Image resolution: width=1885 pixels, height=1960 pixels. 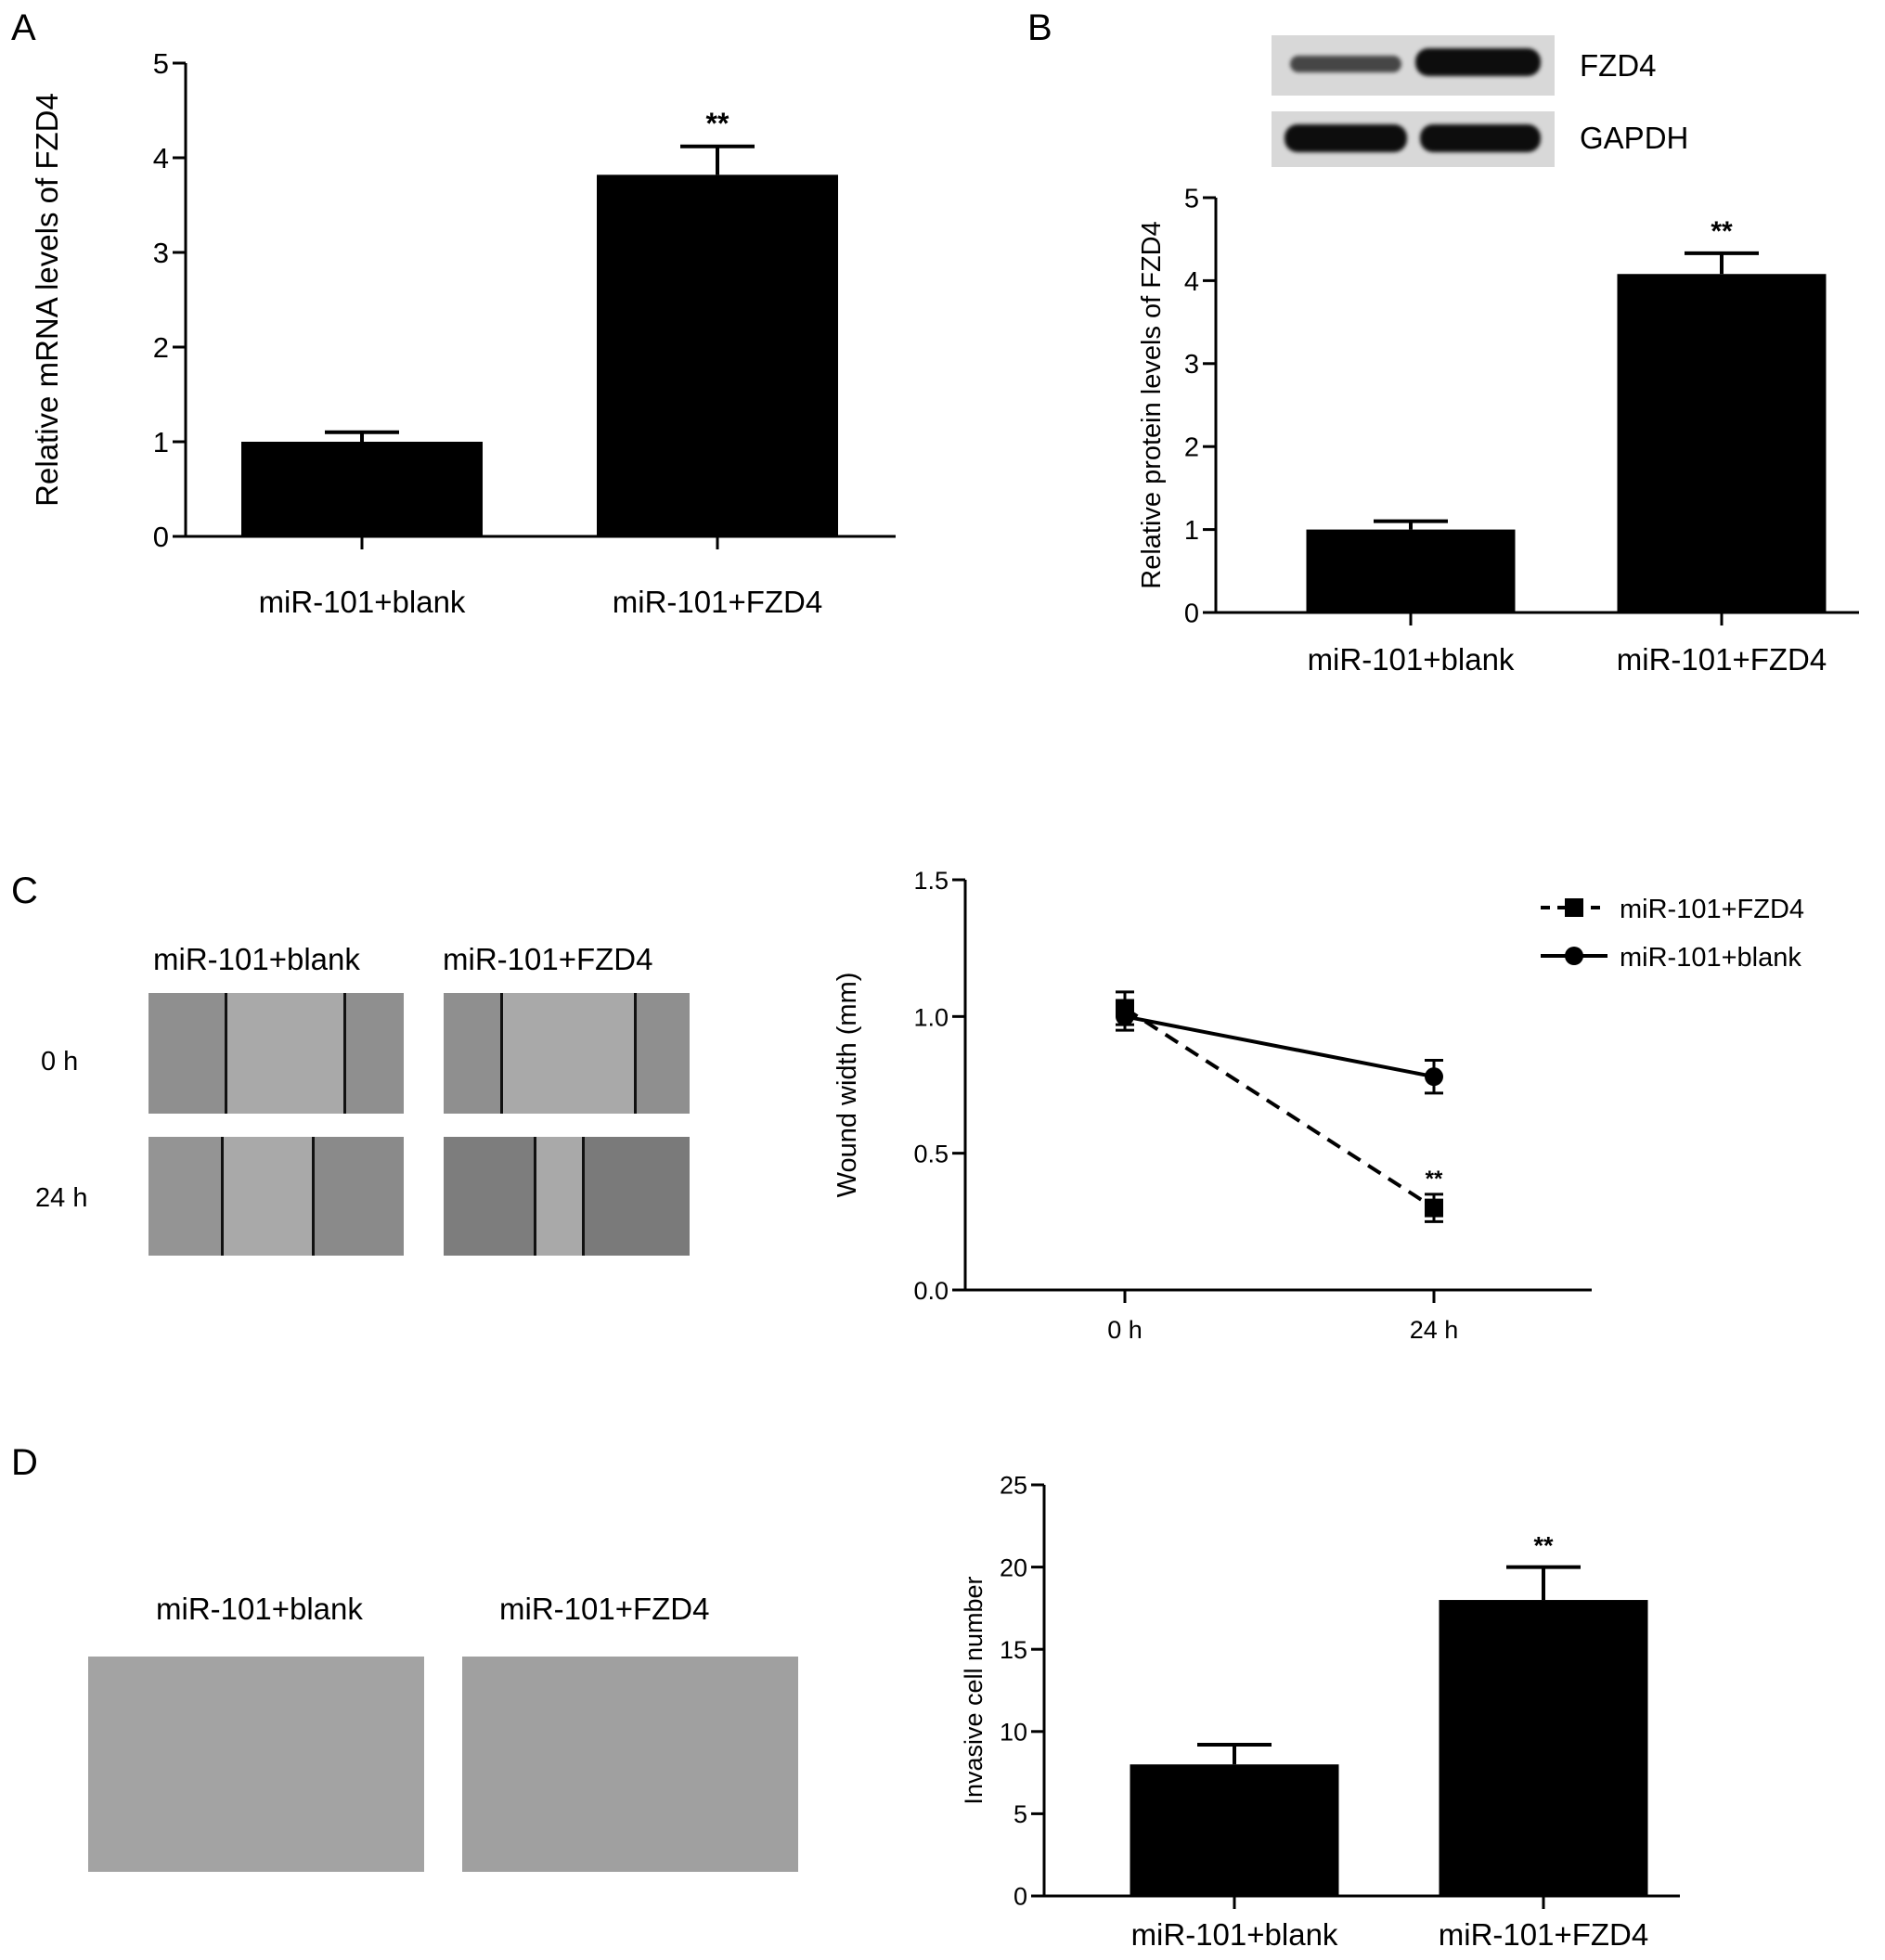 What do you see at coordinates (1574, 956) in the screenshot?
I see `legend-marker-circle` at bounding box center [1574, 956].